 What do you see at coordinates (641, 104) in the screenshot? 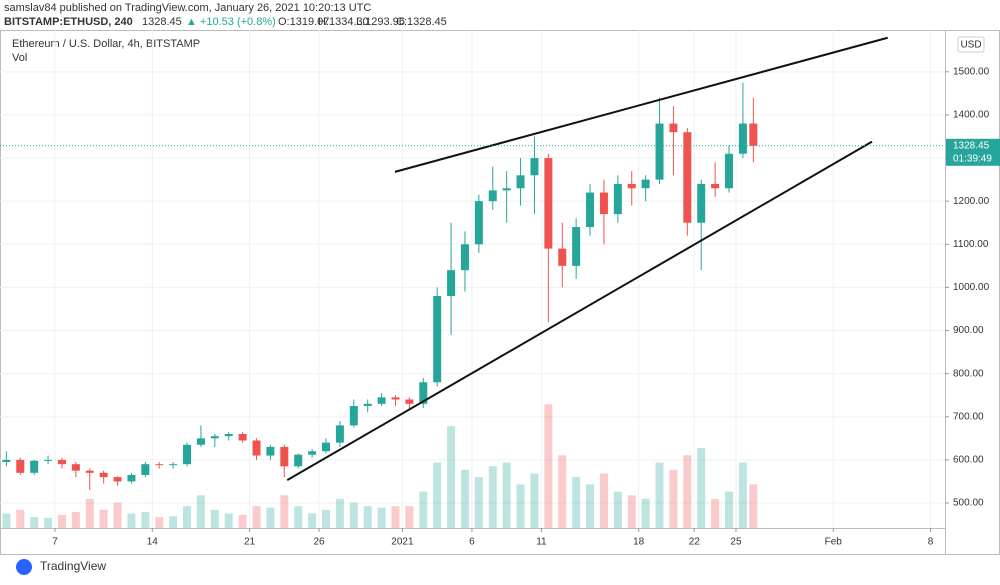
I see `trendline` at bounding box center [641, 104].